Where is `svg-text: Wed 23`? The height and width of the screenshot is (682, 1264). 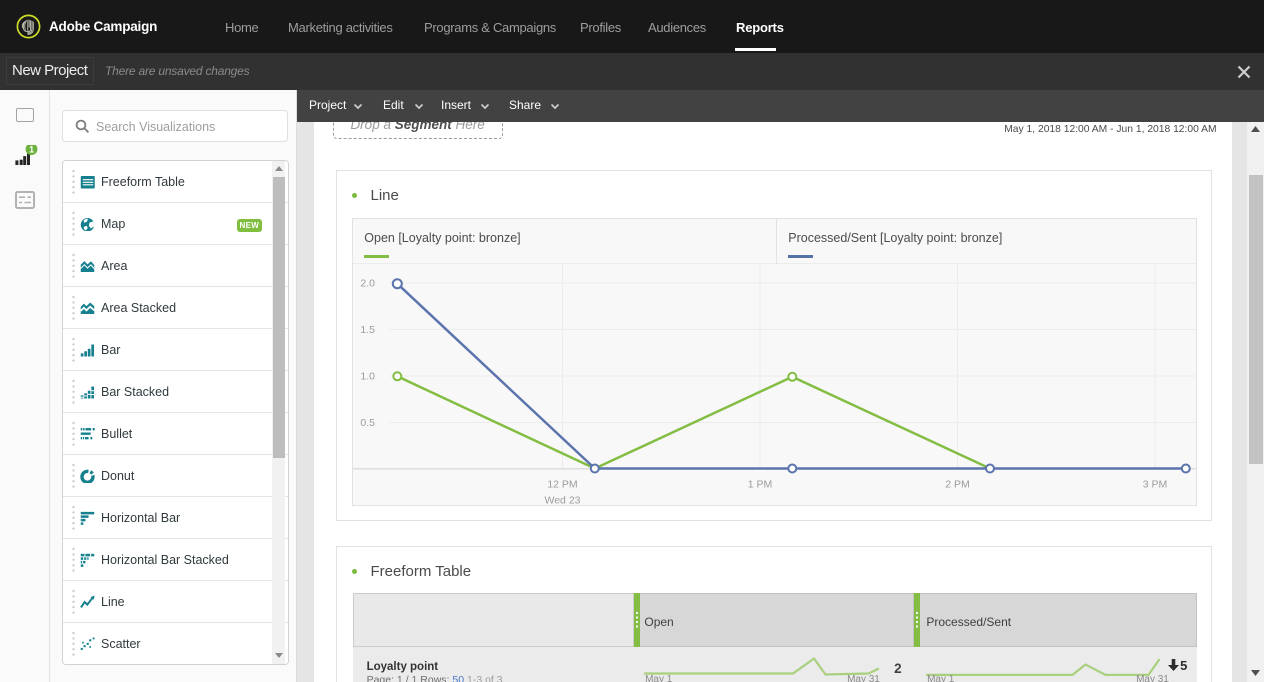
svg-text: Wed 23 is located at coordinates (563, 500).